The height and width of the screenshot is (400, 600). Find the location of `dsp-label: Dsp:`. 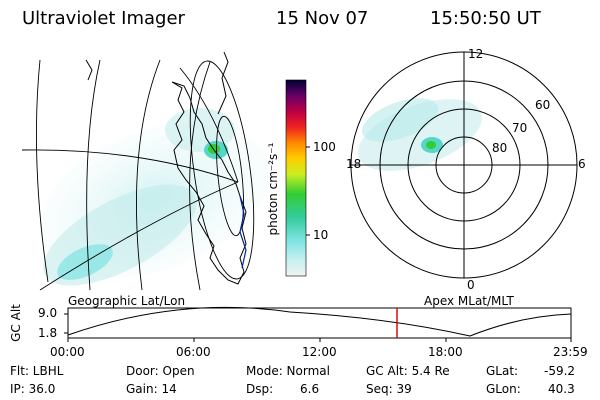

dsp-label: Dsp: is located at coordinates (260, 389).